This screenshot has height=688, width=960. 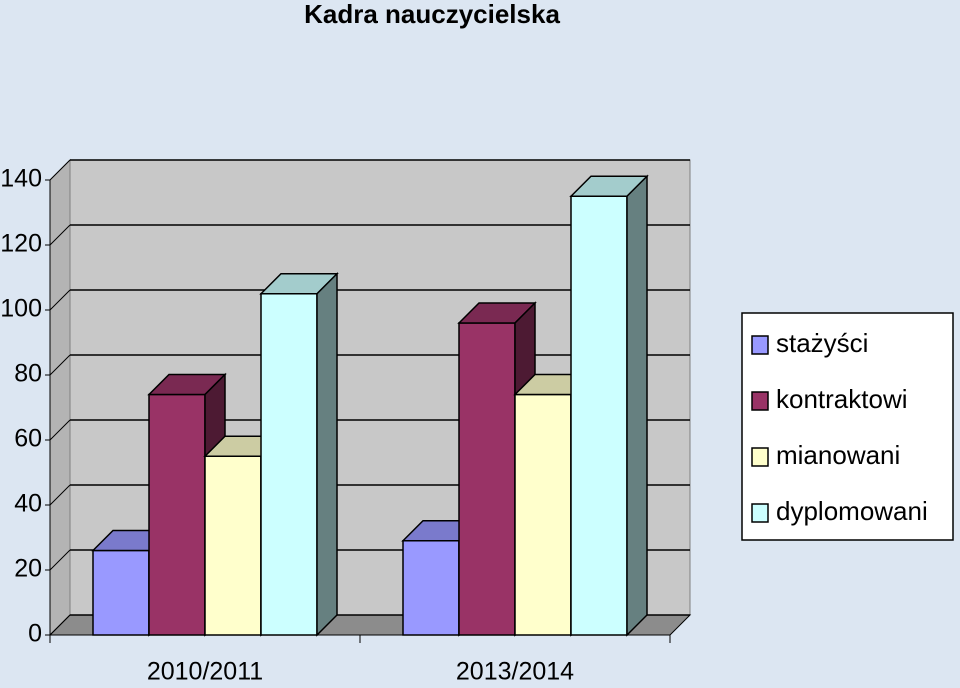 What do you see at coordinates (842, 399) in the screenshot?
I see `legend-label: kontraktowi` at bounding box center [842, 399].